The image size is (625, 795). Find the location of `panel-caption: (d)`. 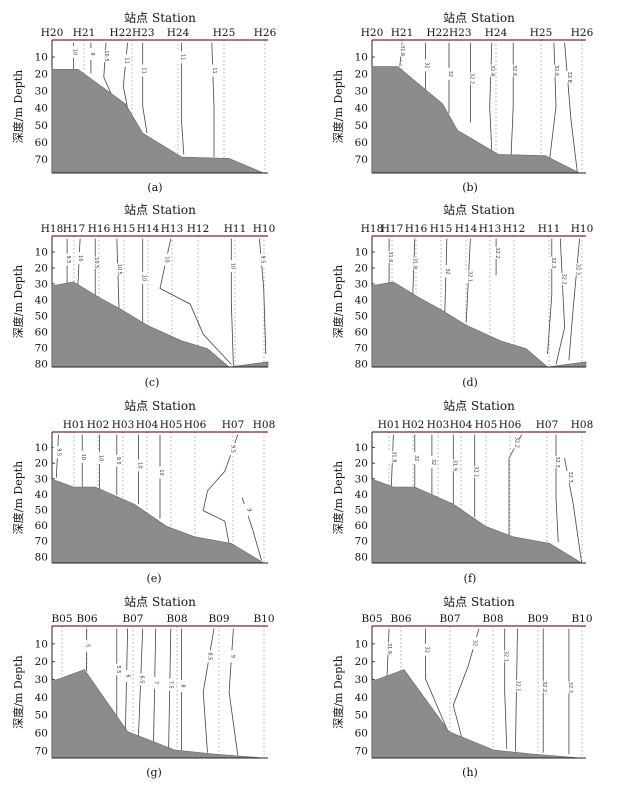

panel-caption: (d) is located at coordinates (470, 382).